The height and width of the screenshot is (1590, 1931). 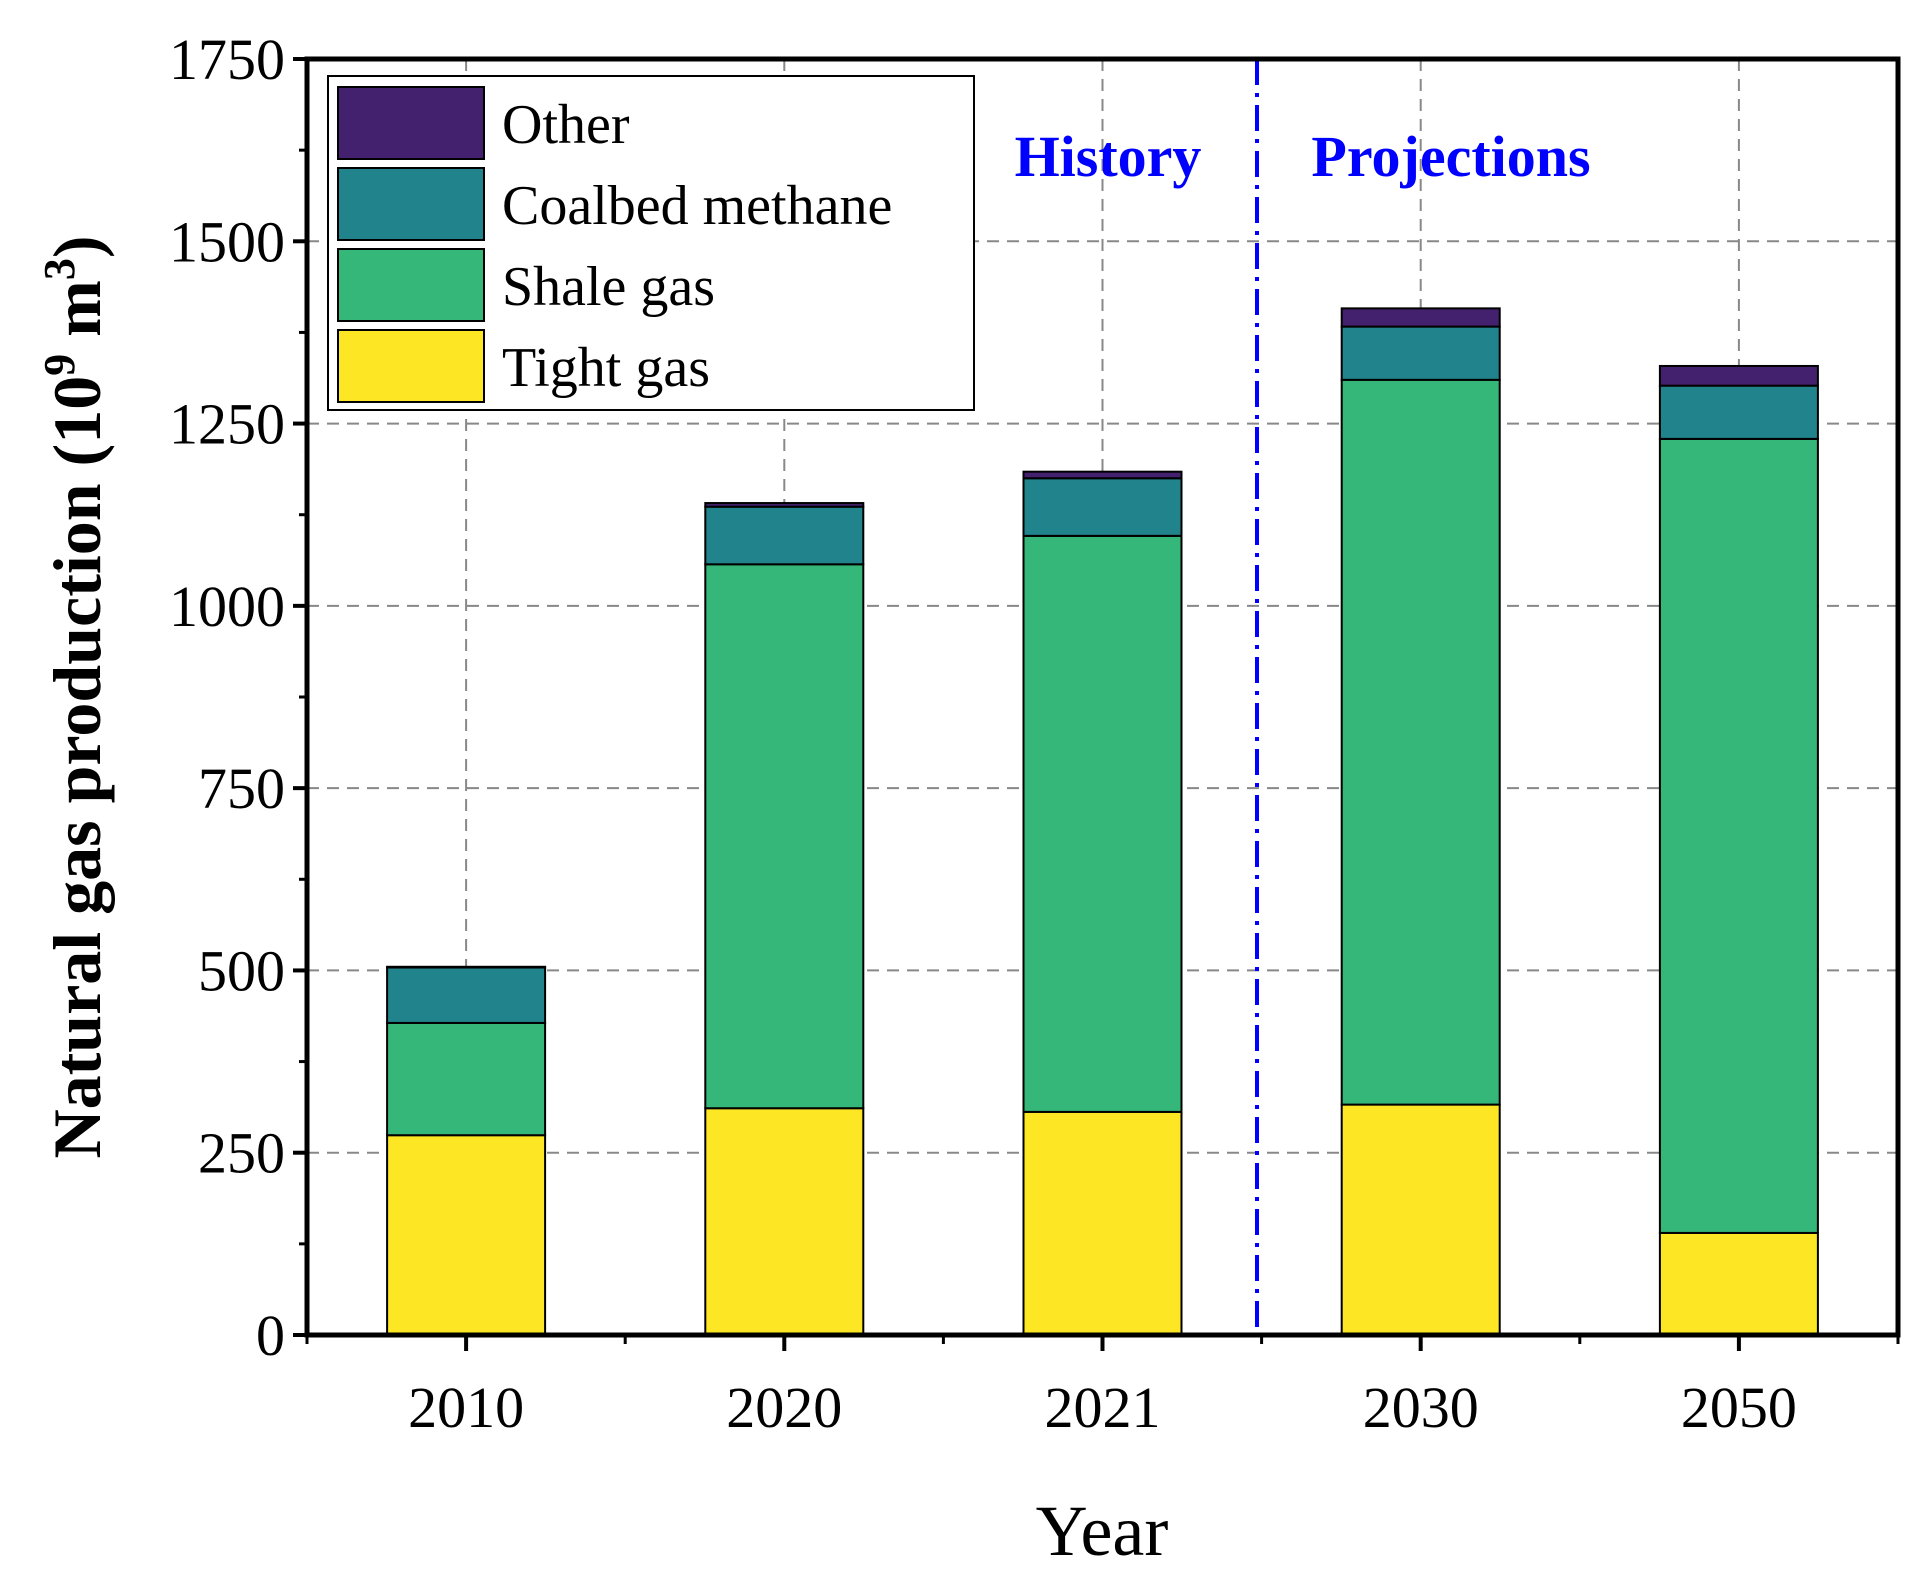 I want to click on legend-label: Other, so click(x=566, y=125).